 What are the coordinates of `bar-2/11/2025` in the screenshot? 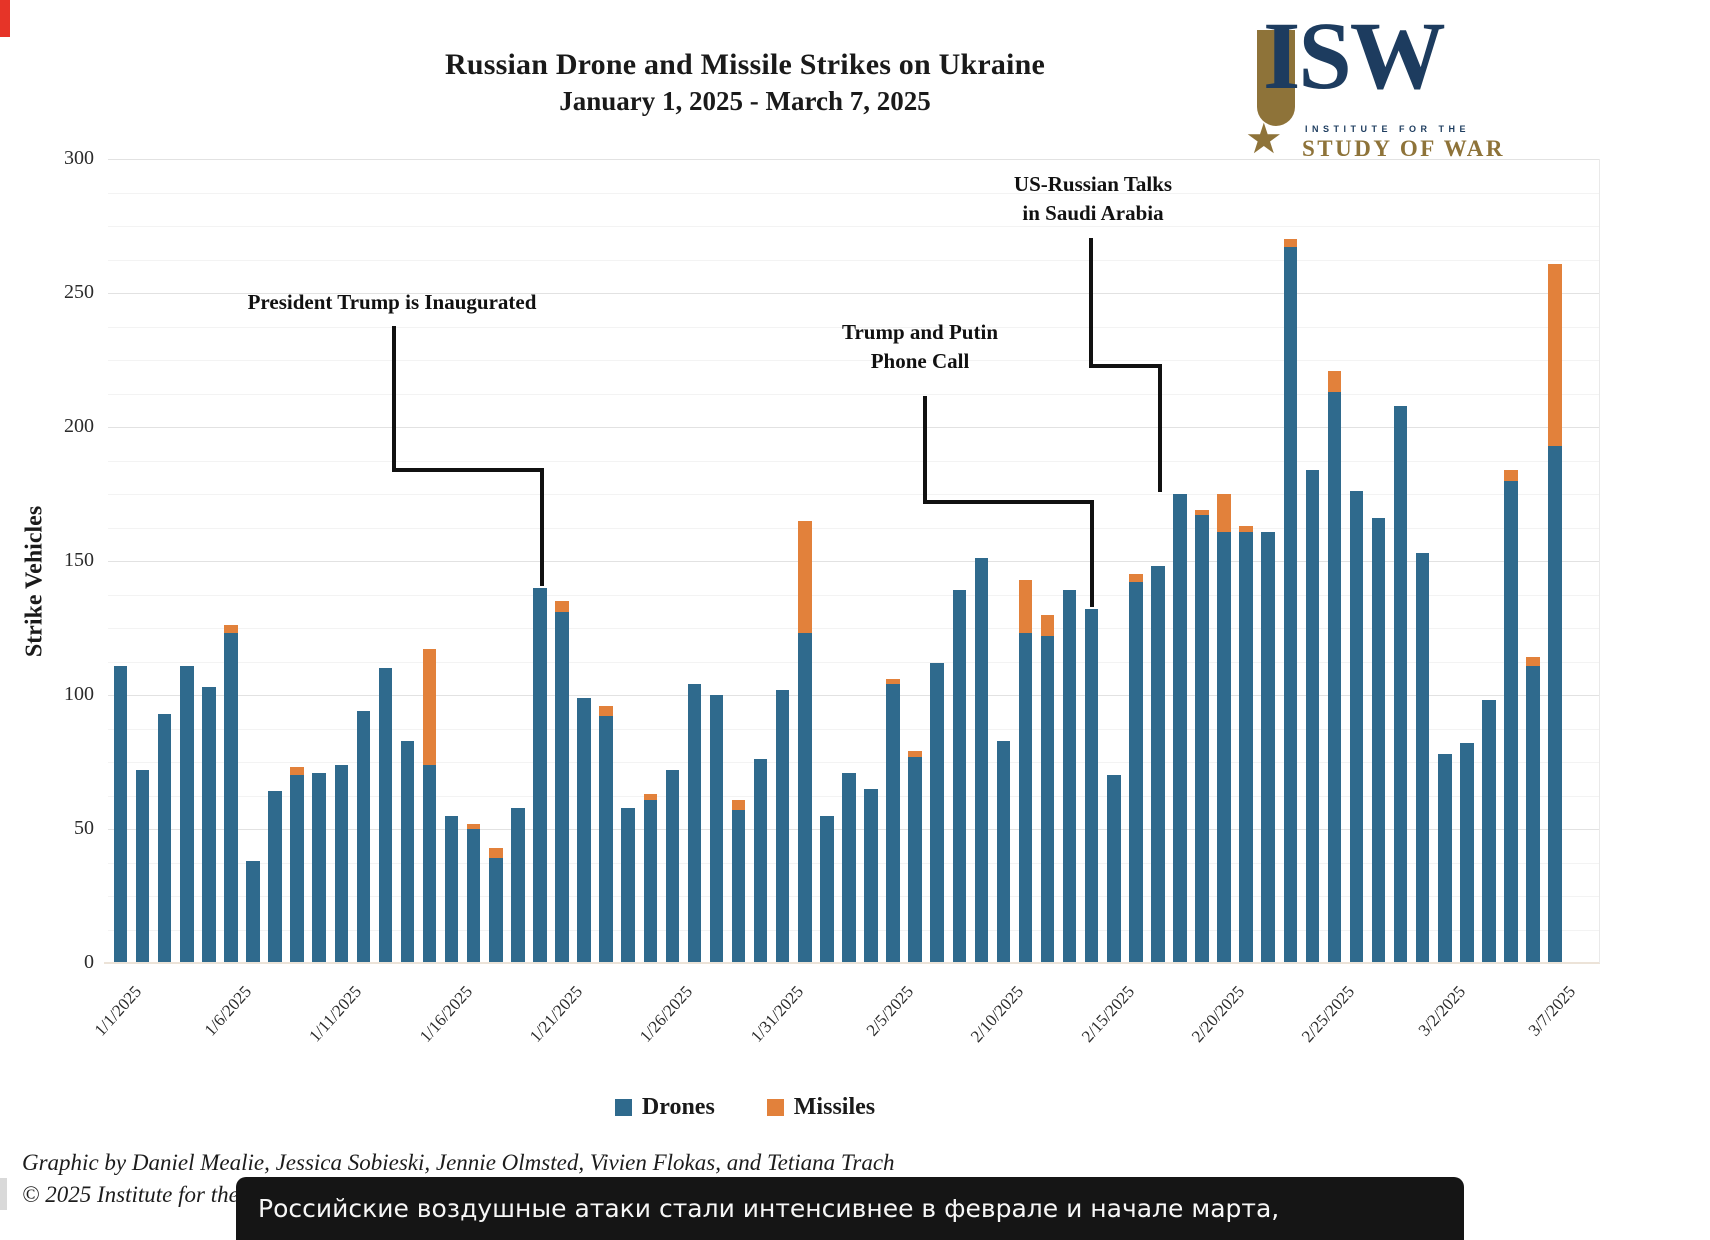 It's located at (1025, 771).